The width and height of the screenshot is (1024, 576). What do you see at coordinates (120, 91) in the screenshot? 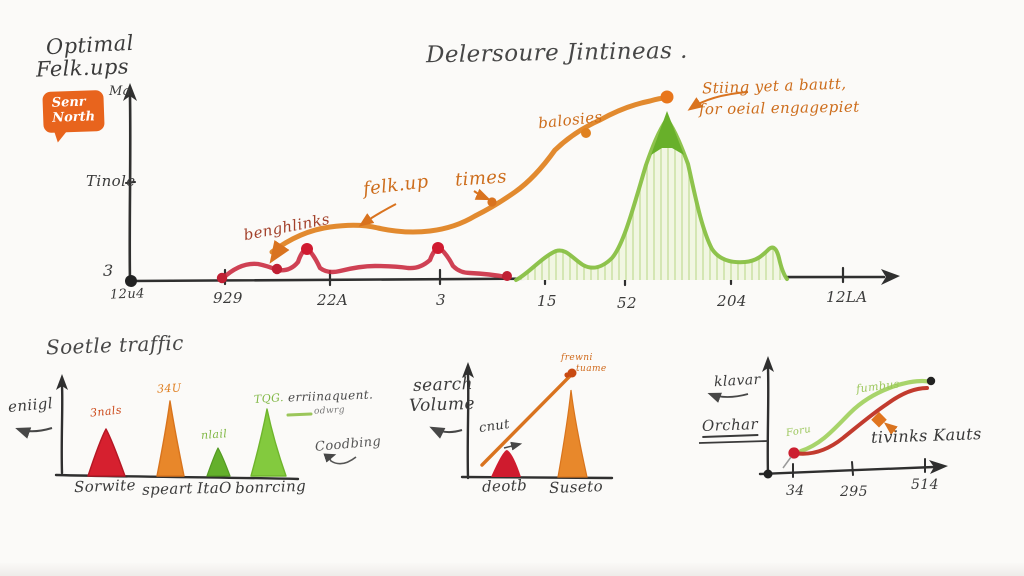
I see `y-top-label: Ma` at bounding box center [120, 91].